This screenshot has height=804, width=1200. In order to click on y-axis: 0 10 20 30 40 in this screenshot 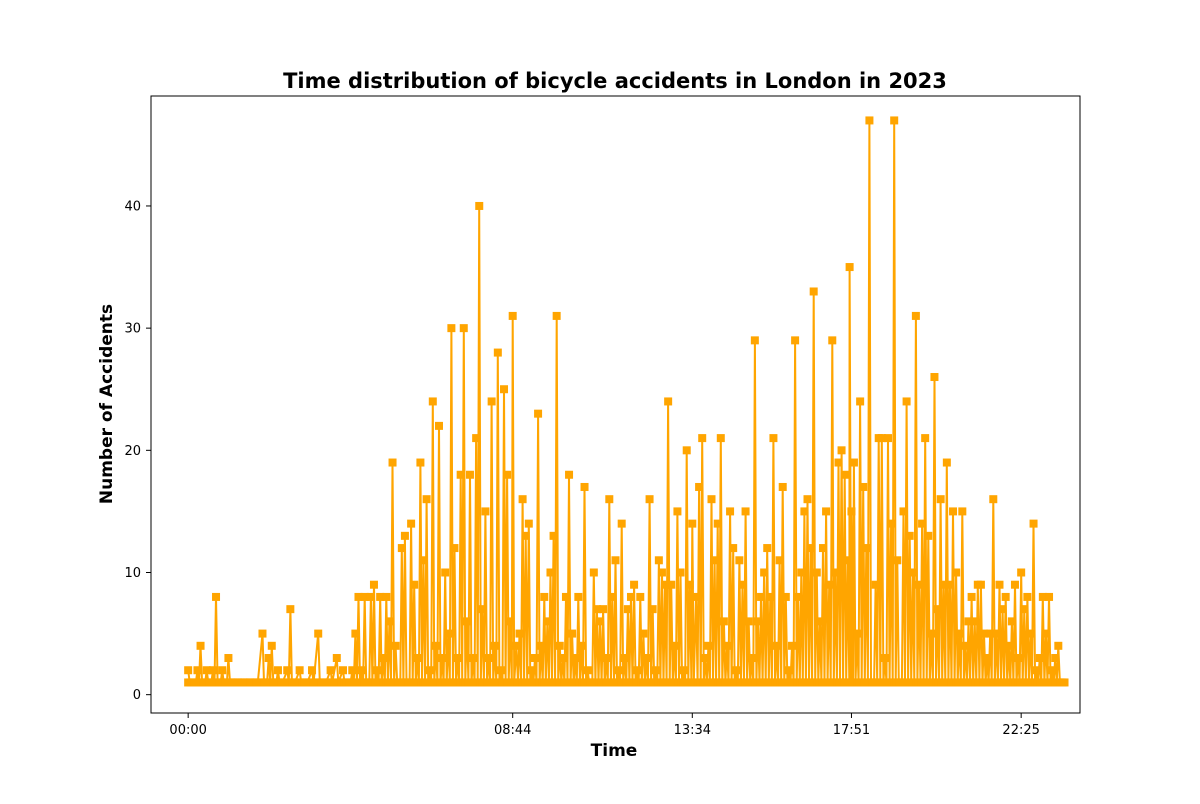, I will do `click(137, 451)`.